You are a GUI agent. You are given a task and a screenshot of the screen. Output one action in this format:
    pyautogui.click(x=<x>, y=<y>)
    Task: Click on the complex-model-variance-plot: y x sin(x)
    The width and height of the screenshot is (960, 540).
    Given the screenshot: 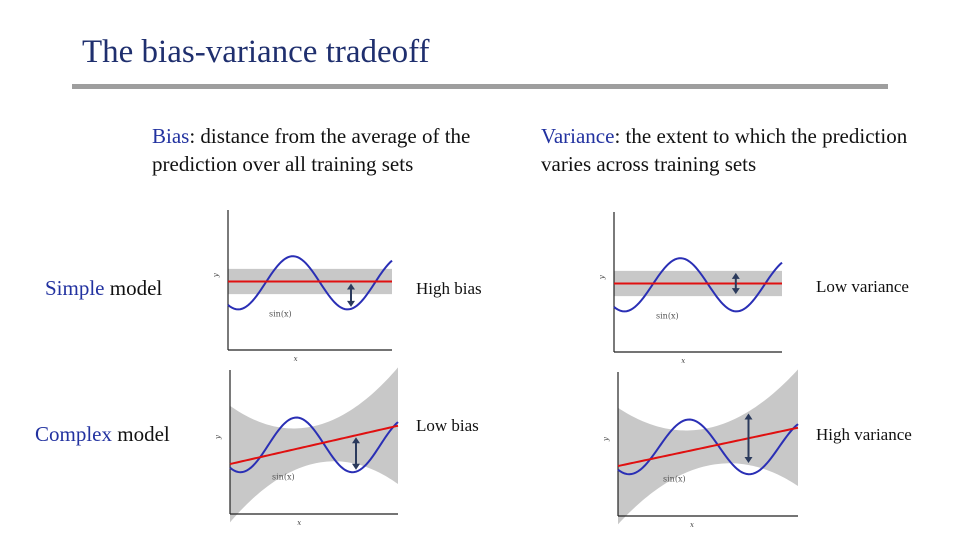 What is the action you would take?
    pyautogui.click(x=700, y=449)
    